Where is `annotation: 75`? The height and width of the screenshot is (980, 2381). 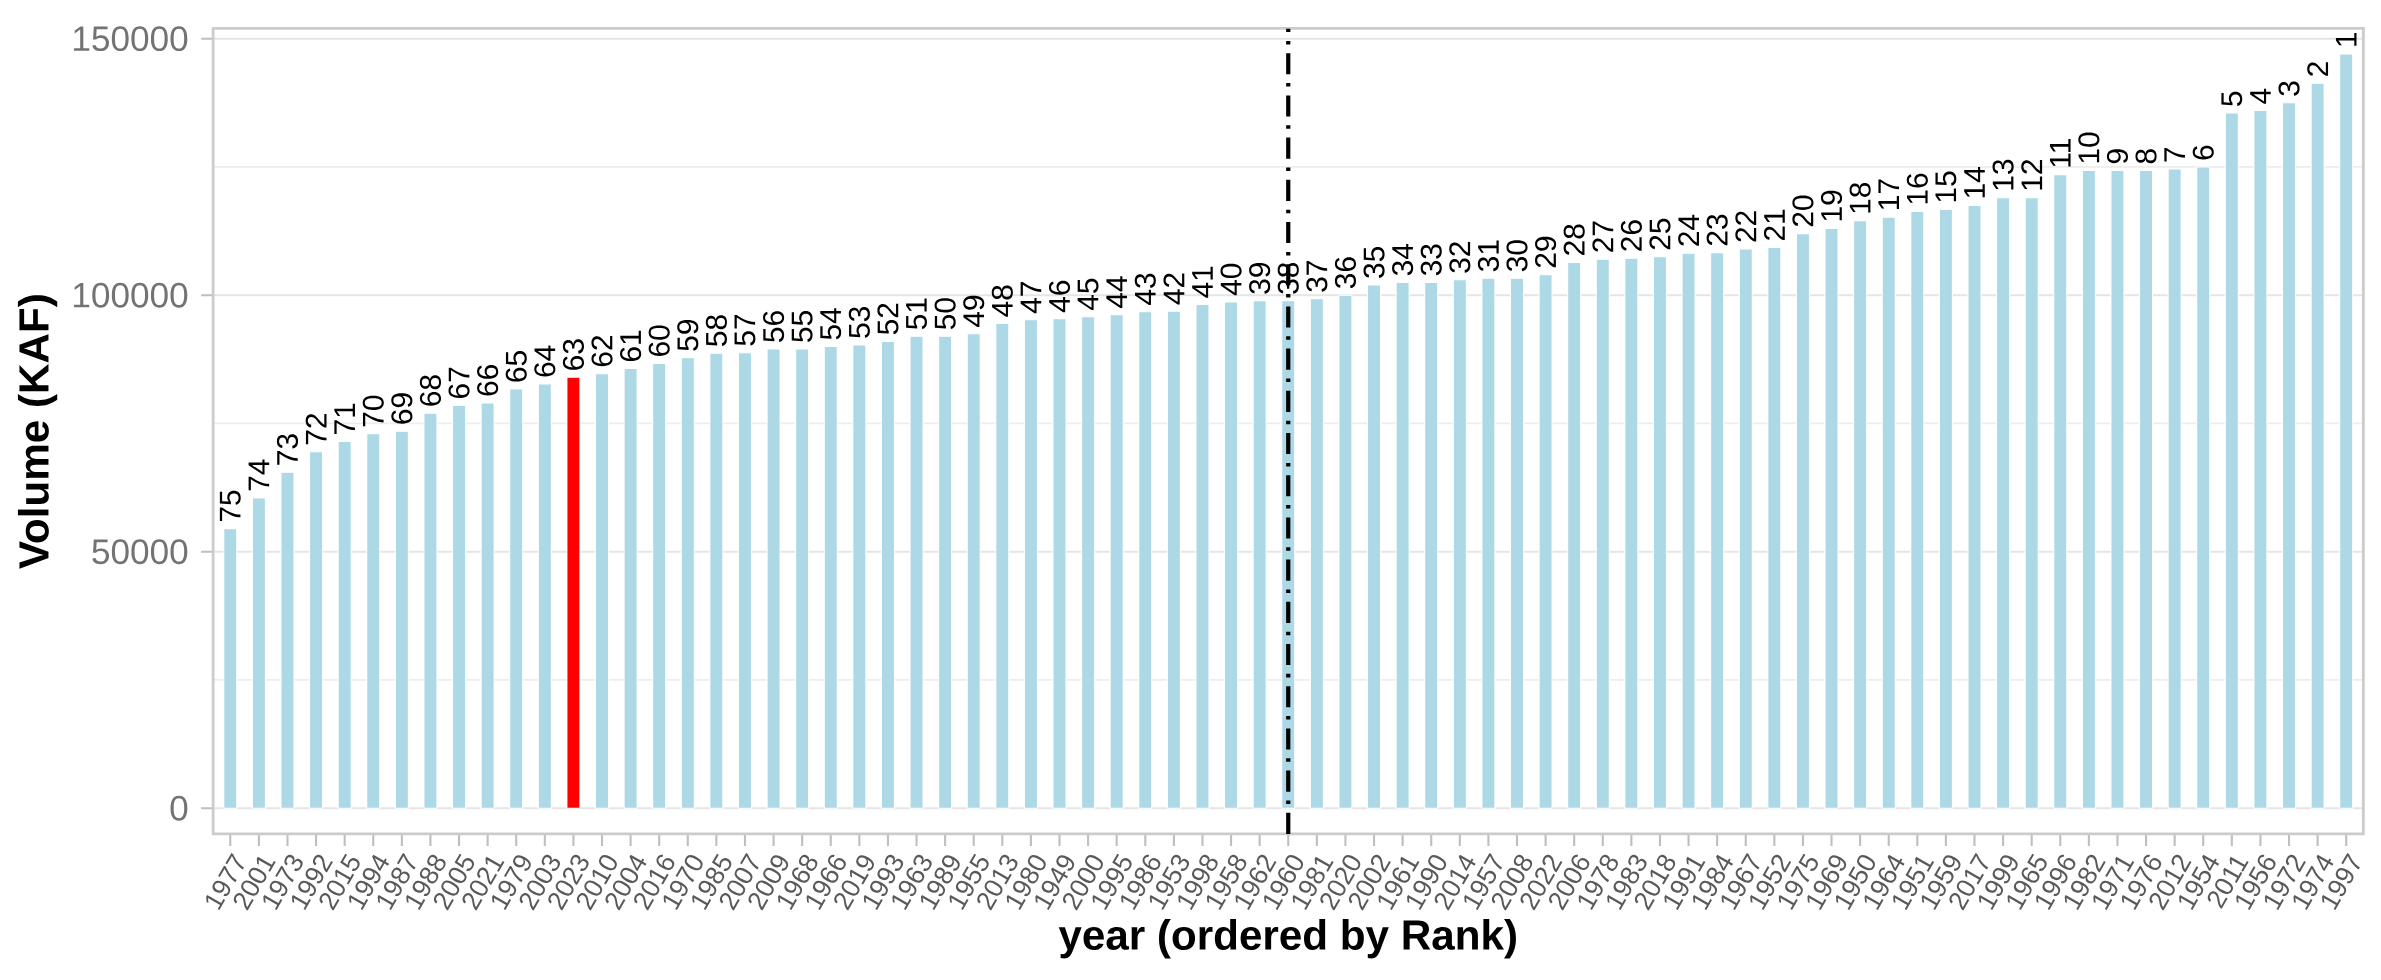
annotation: 75 is located at coordinates (230, 506).